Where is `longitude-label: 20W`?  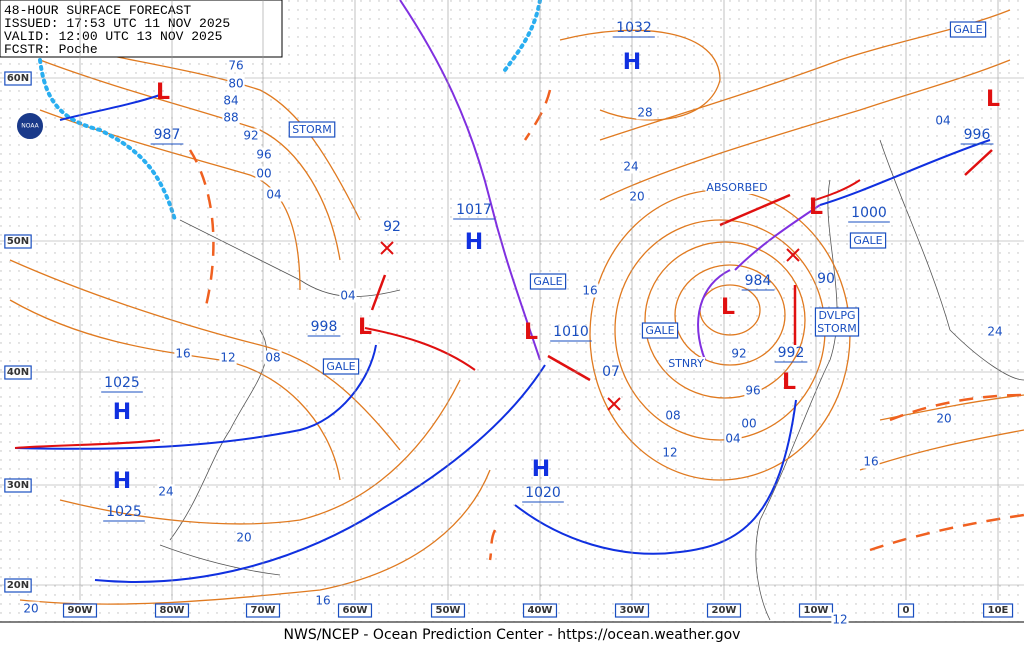
longitude-label: 20W is located at coordinates (724, 610).